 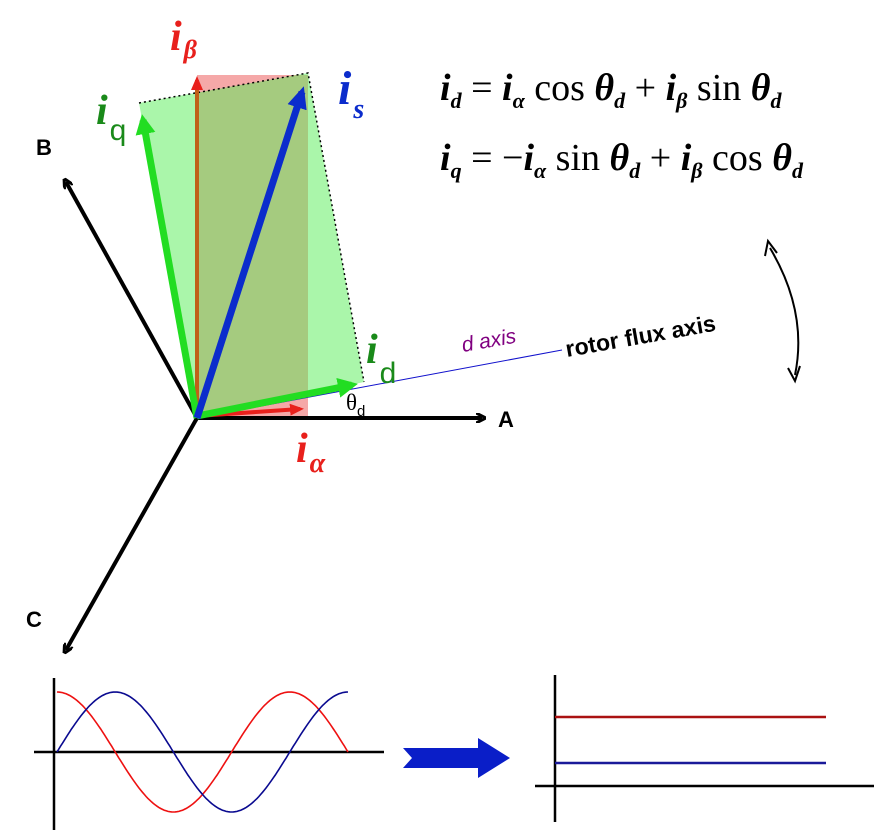 I want to click on i-beta-main: i, so click(x=176, y=37).